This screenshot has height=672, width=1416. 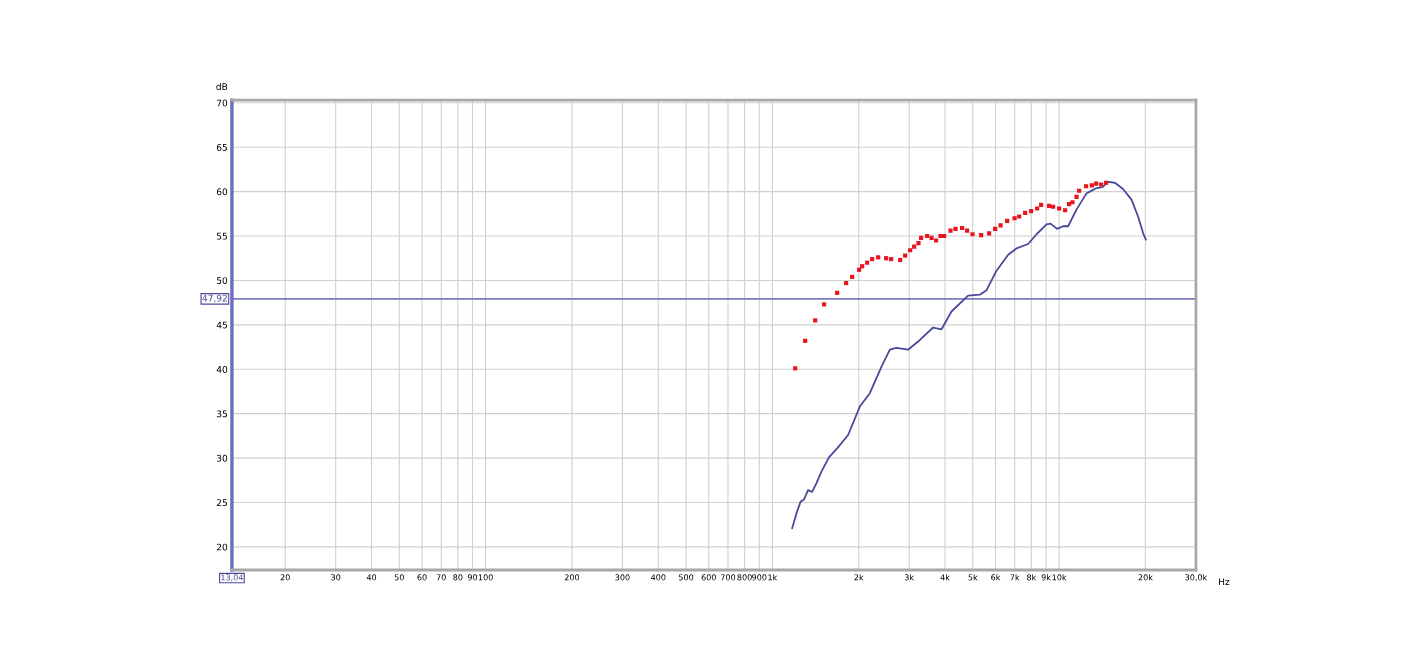 I want to click on x-tick-label: 90, so click(x=472, y=577).